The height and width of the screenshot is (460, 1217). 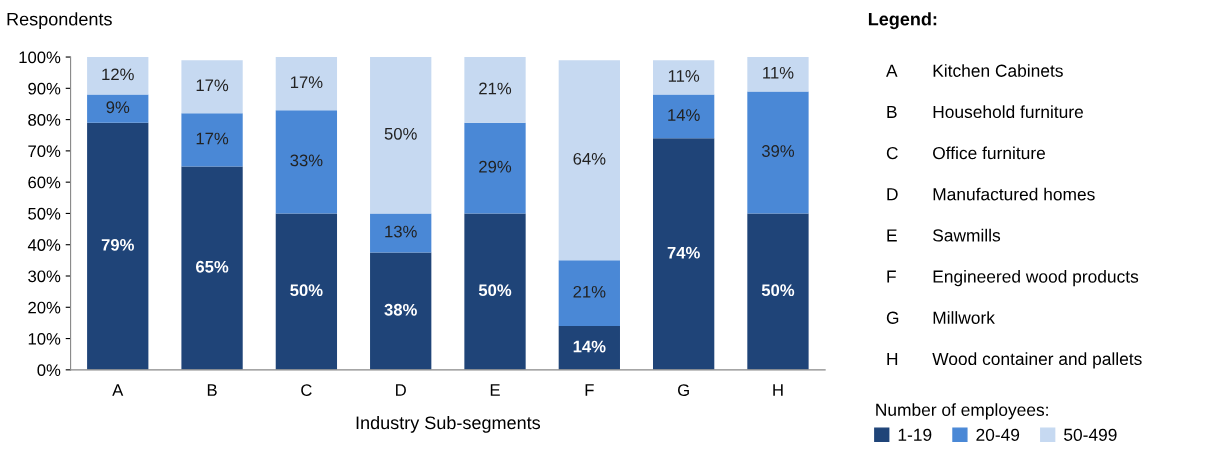 I want to click on text: Wood container and pallets, so click(x=1037, y=360).